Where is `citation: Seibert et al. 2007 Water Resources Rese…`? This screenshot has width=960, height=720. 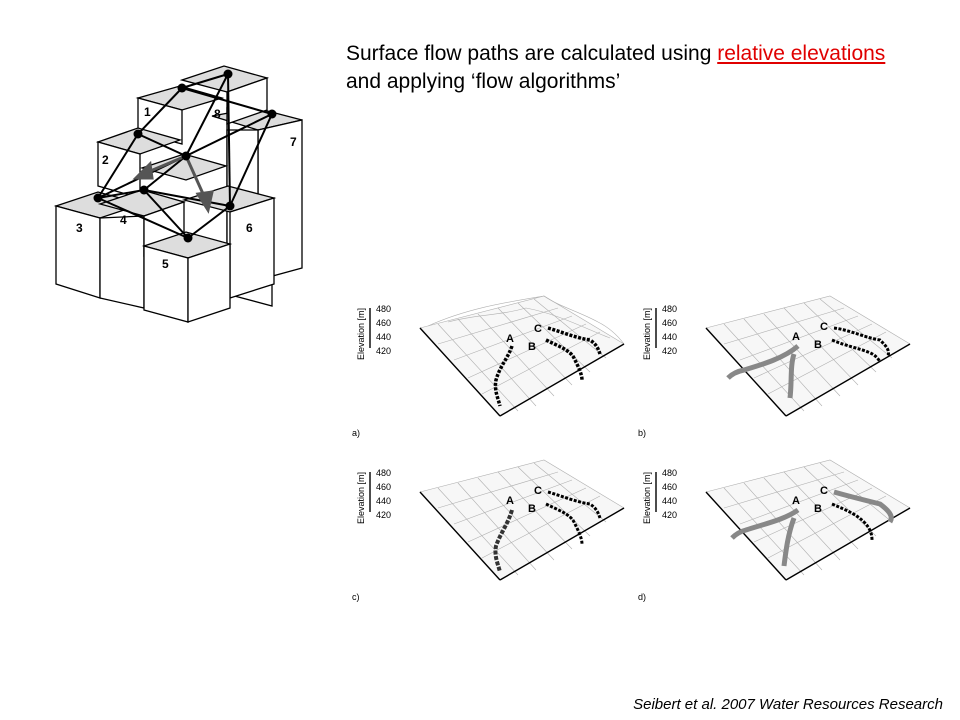
citation: Seibert et al. 2007 Water Resources Rese… is located at coordinates (788, 704).